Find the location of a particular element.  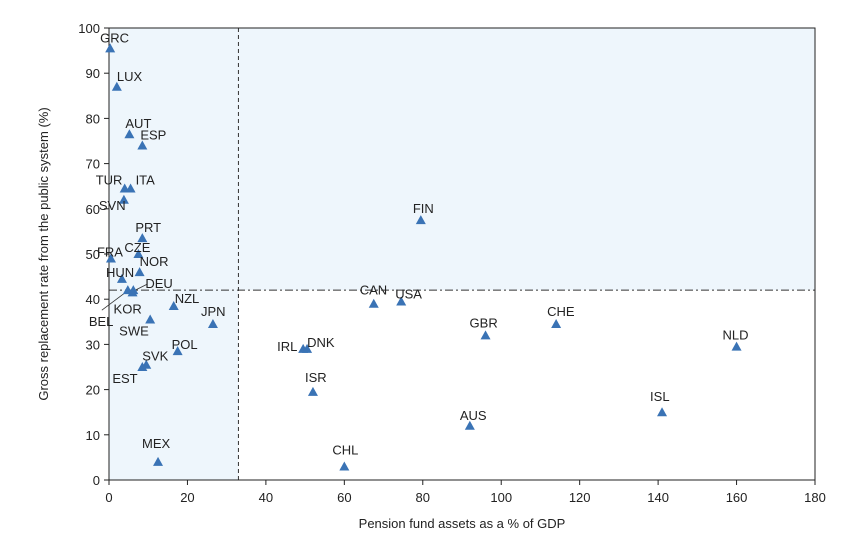

y-tick-label: 50 is located at coordinates (93, 254).